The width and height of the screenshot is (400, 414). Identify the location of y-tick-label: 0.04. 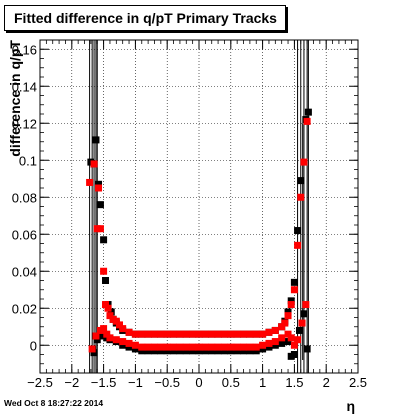
(24, 271).